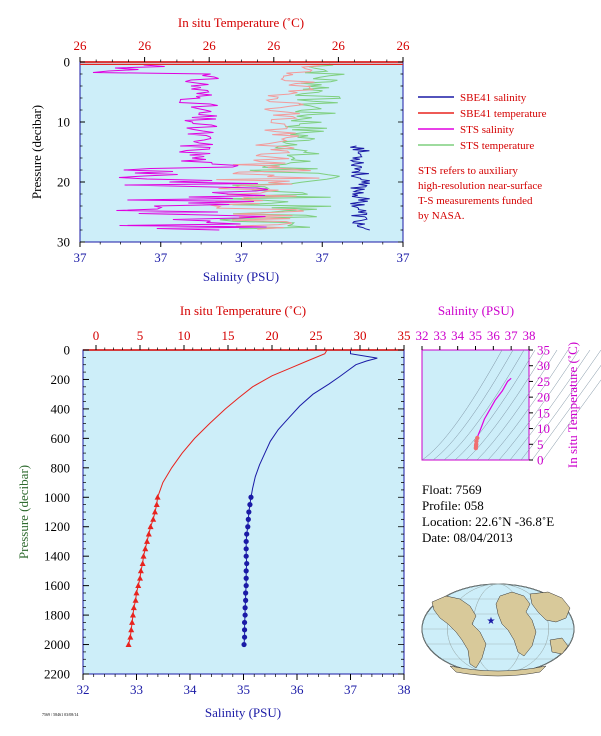  What do you see at coordinates (242, 50) in the screenshot?
I see `top-panel-temperature-ticks: 26 26 26 26 26 26` at bounding box center [242, 50].